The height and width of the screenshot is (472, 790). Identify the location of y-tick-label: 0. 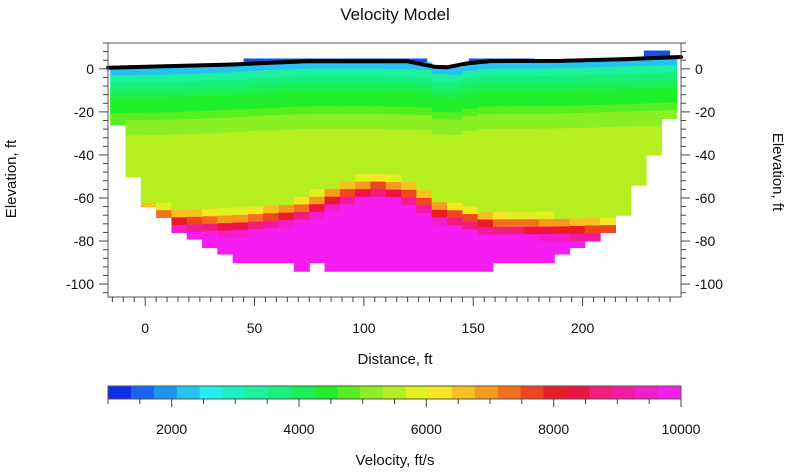
(90, 69).